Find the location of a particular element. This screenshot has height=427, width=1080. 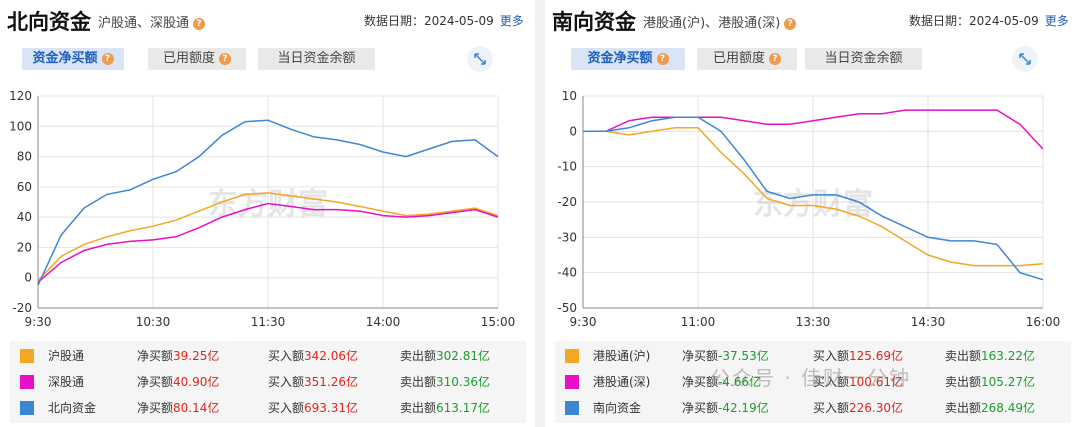

panel-subtitle: 沪股通、深股通? is located at coordinates (152, 21).